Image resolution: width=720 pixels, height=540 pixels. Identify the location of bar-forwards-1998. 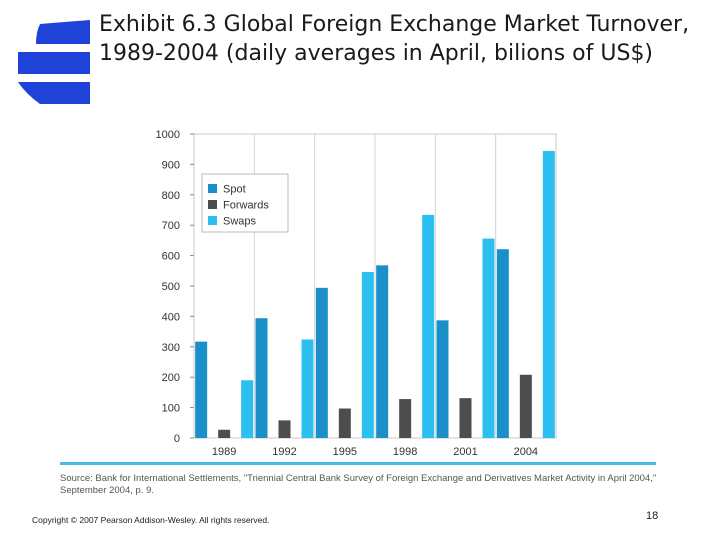
(405, 418).